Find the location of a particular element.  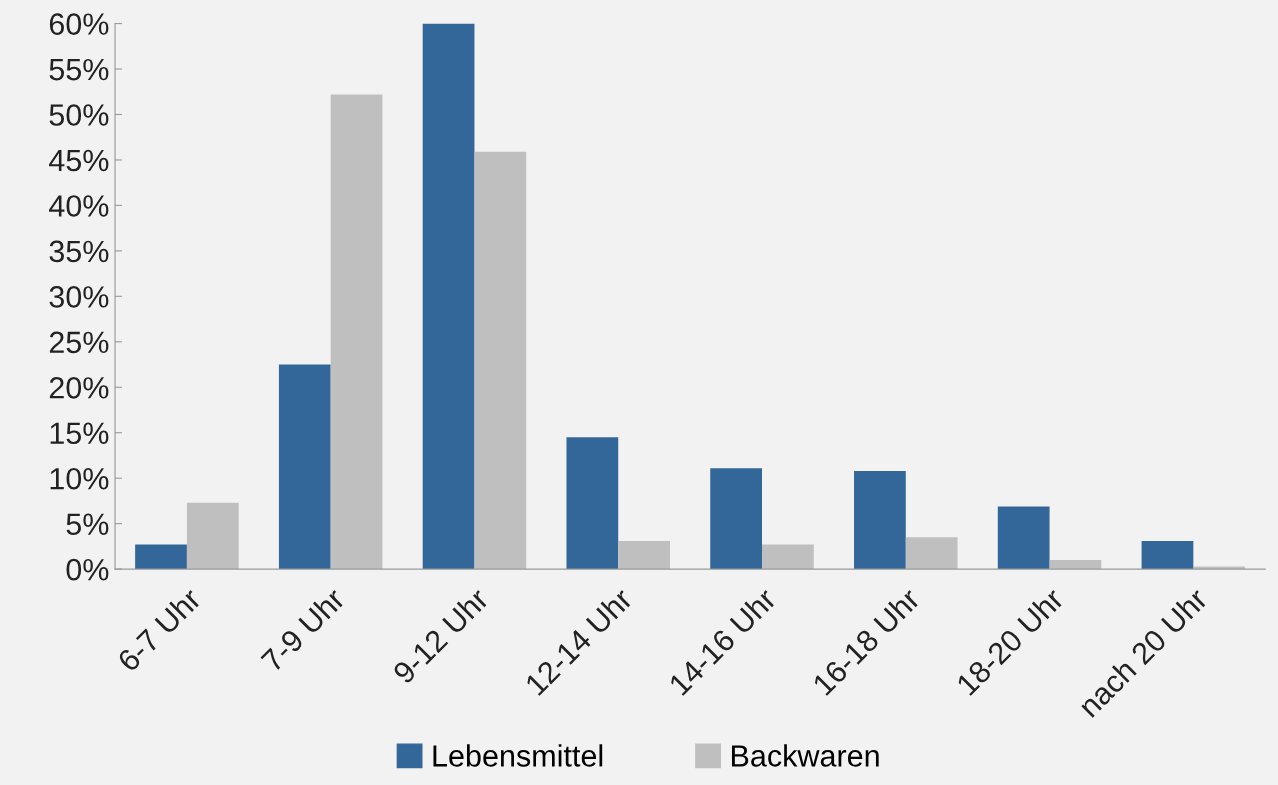

y-tick-label: 35% is located at coordinates (79, 251).